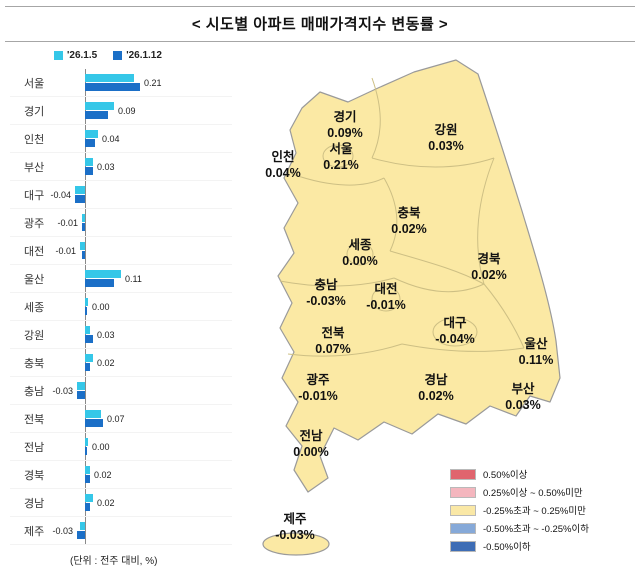 The height and width of the screenshot is (587, 640). I want to click on bar-row: 충북 0.02, so click(121, 363).